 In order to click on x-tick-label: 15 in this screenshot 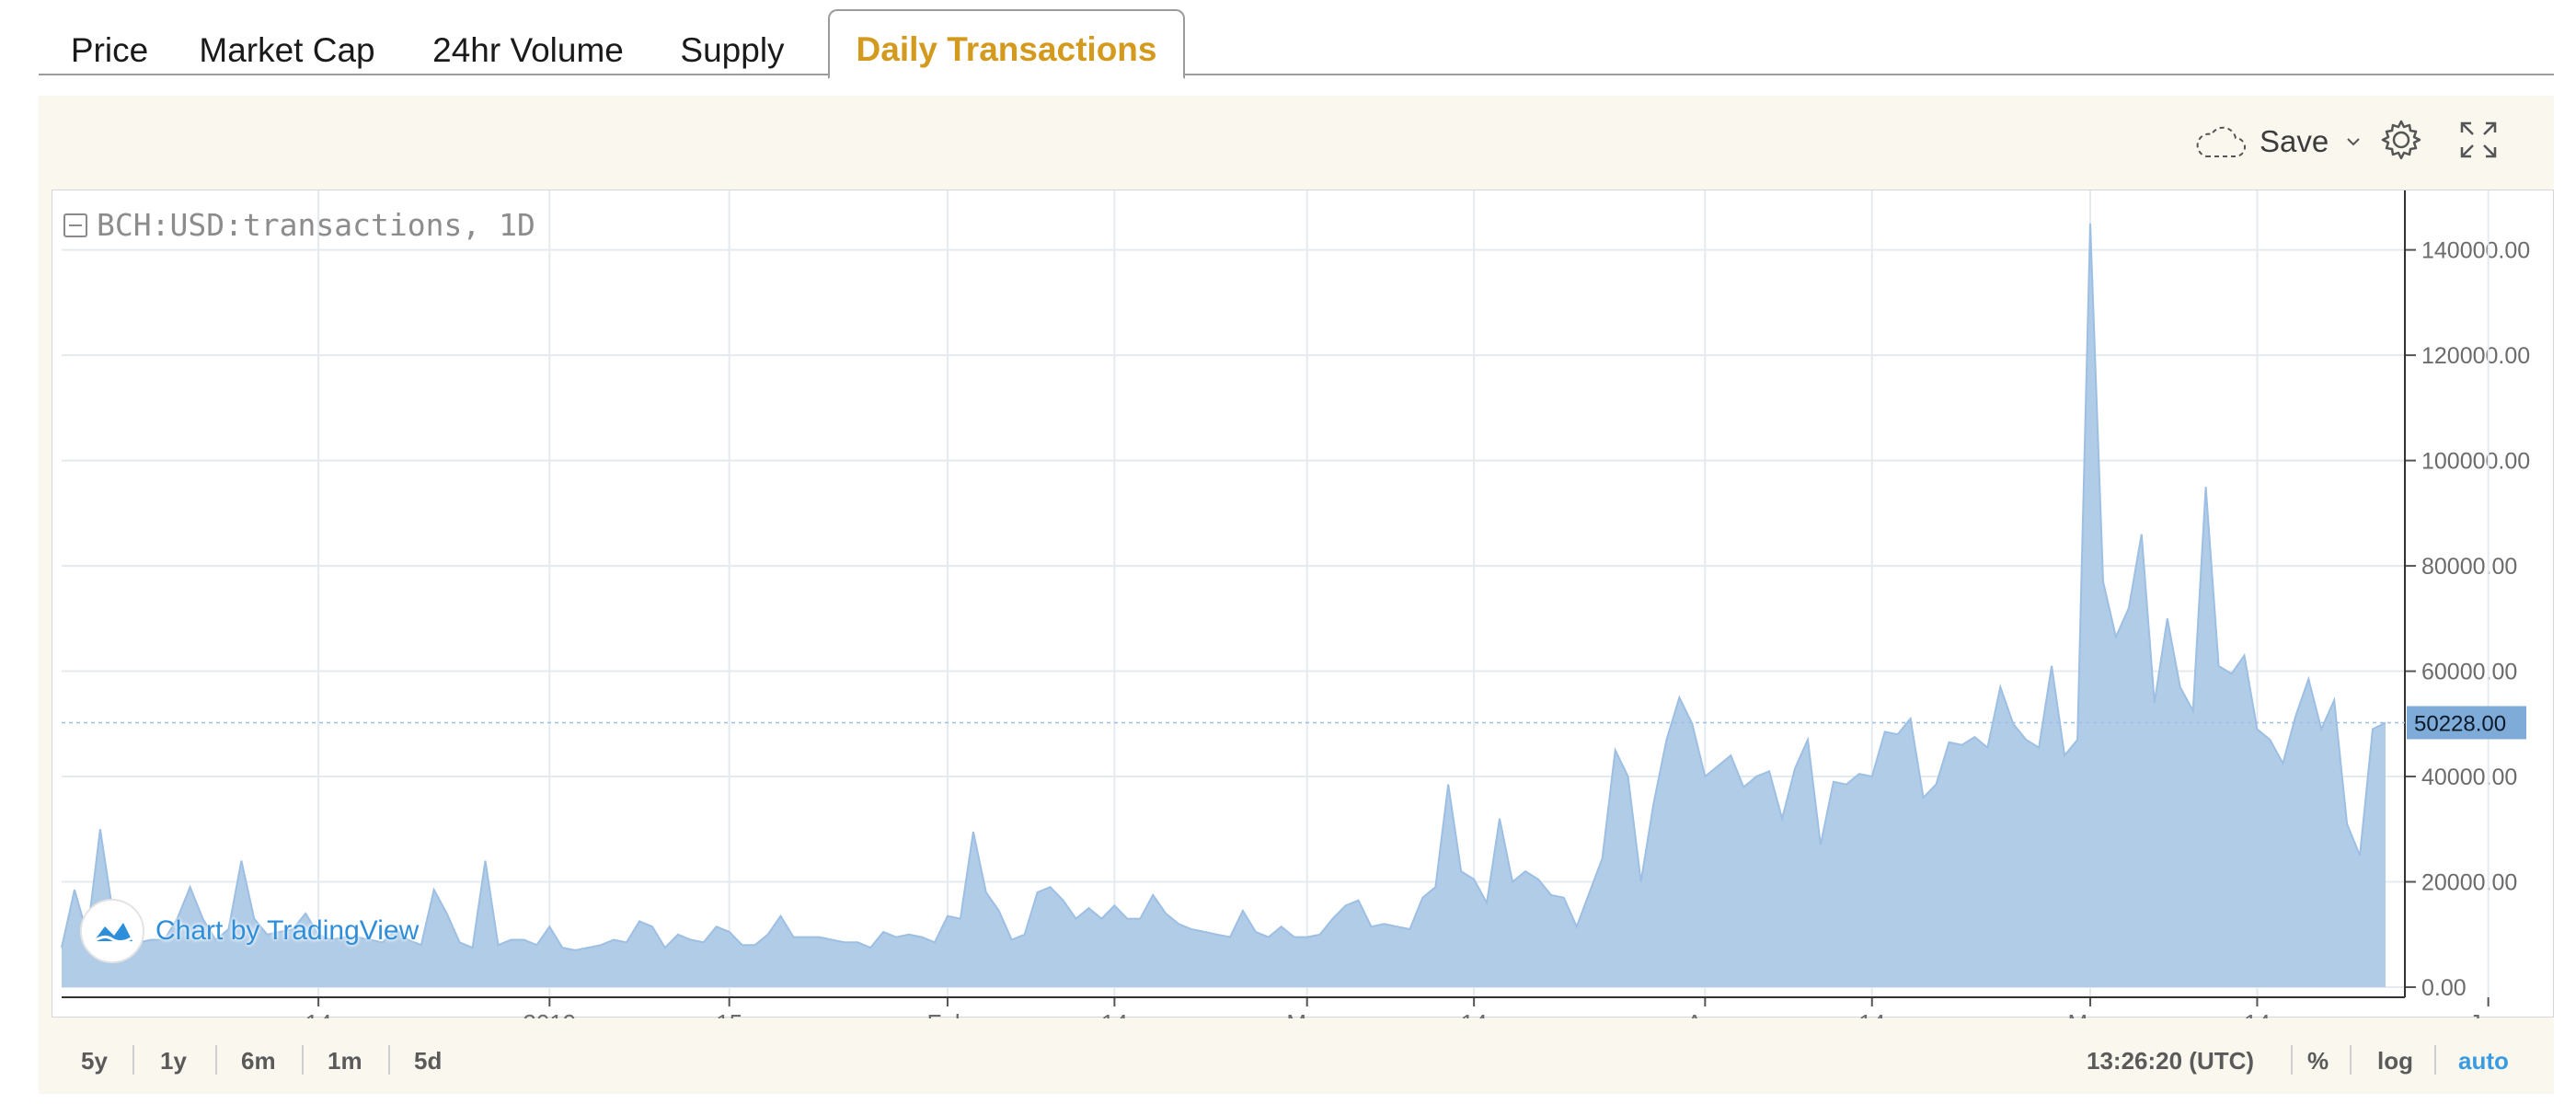, I will do `click(729, 1014)`.